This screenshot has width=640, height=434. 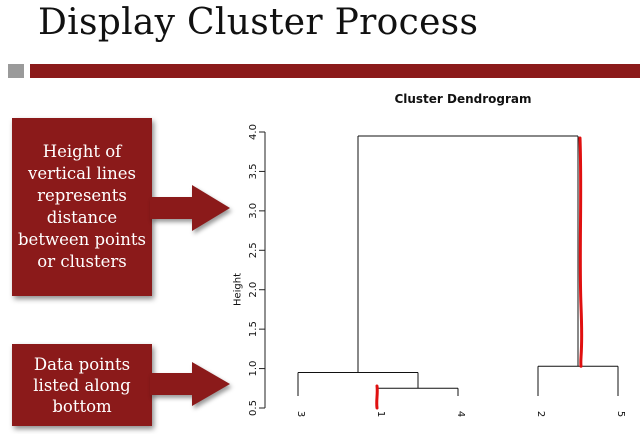 I want to click on slide-title: Display Cluster Process, so click(x=258, y=22).